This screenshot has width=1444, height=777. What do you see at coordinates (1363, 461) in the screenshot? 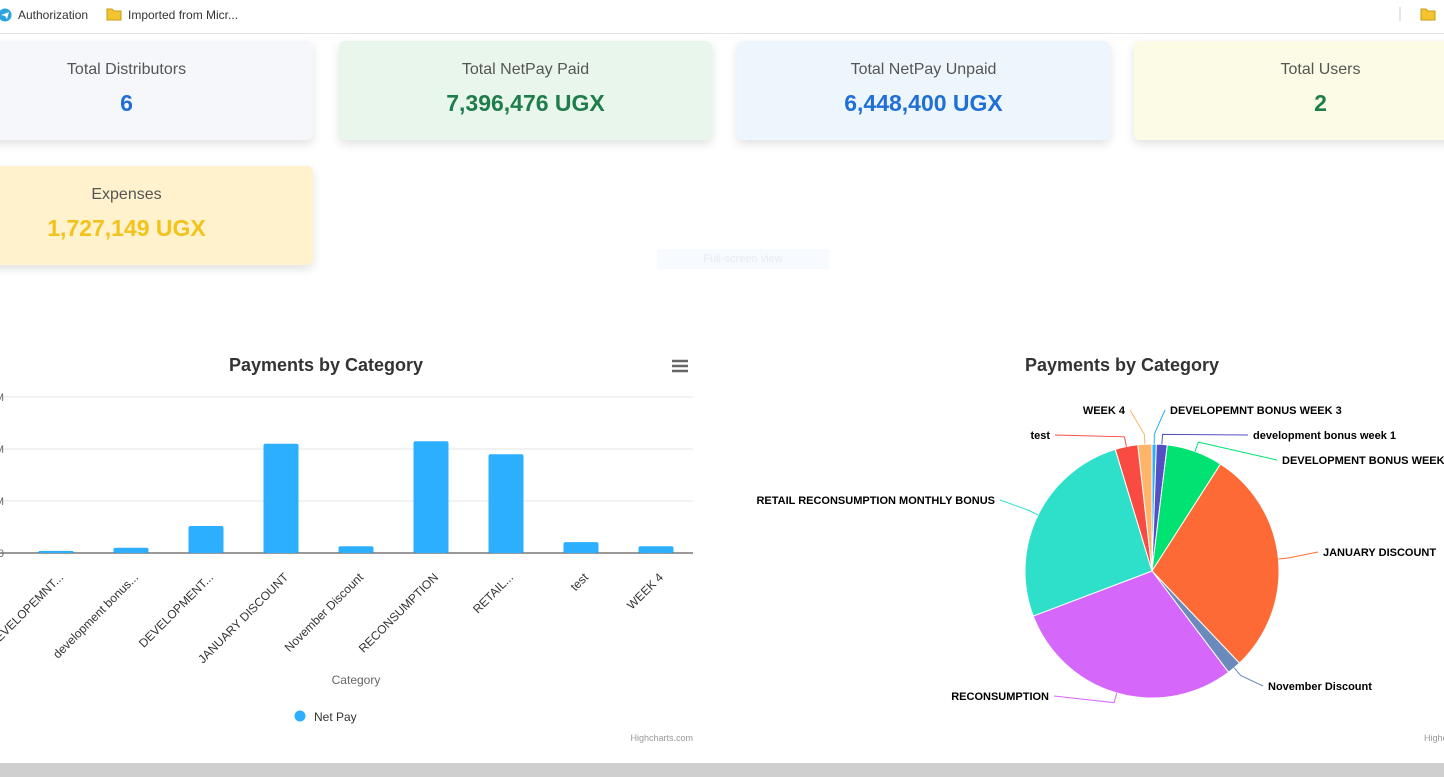
I see `slice-label: DEVELOPMENT BONUS WEEK 4` at bounding box center [1363, 461].